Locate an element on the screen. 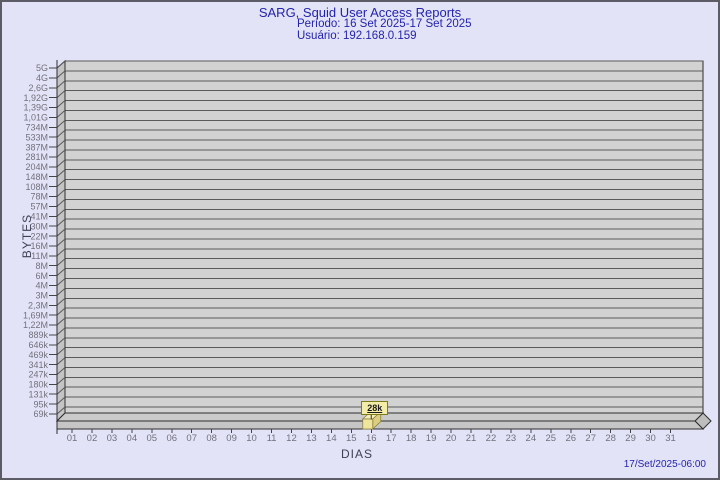  y-tick-label: 41M is located at coordinates (39, 216).